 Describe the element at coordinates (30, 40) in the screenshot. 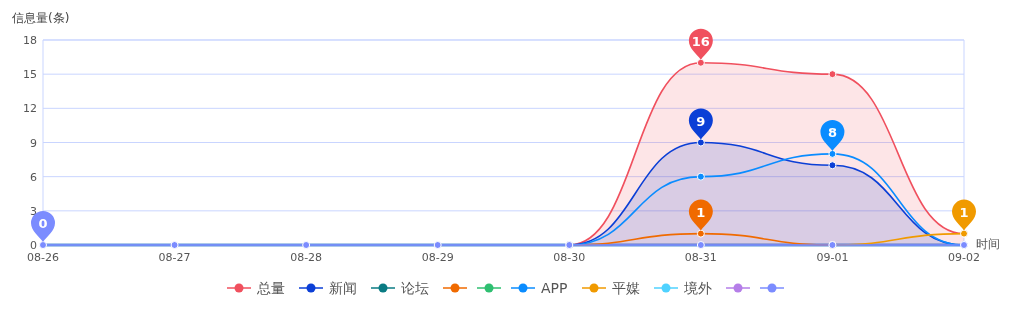

I see `y-tick-label: 18` at that location.